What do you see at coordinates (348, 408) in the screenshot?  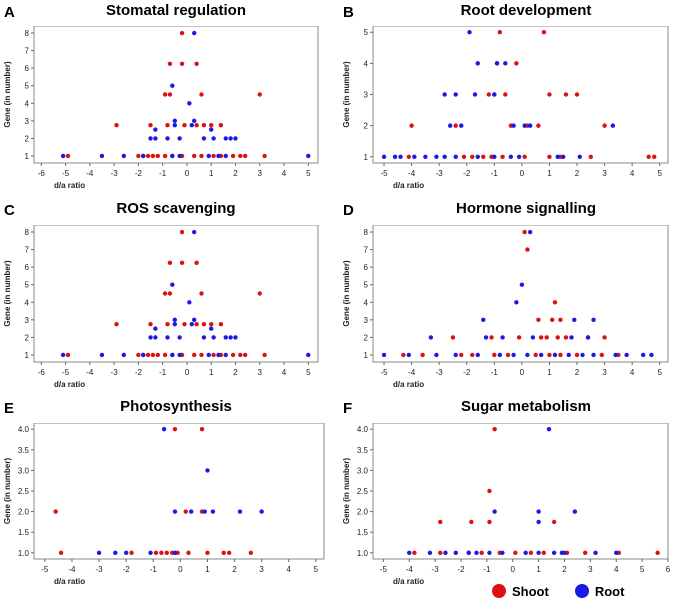 I see `panel-letter: F` at bounding box center [348, 408].